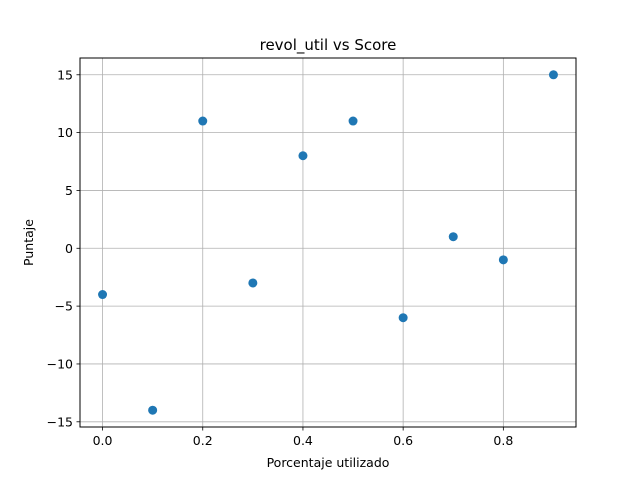 The width and height of the screenshot is (640, 480). I want to click on y-tick-label: 15, so click(65, 74).